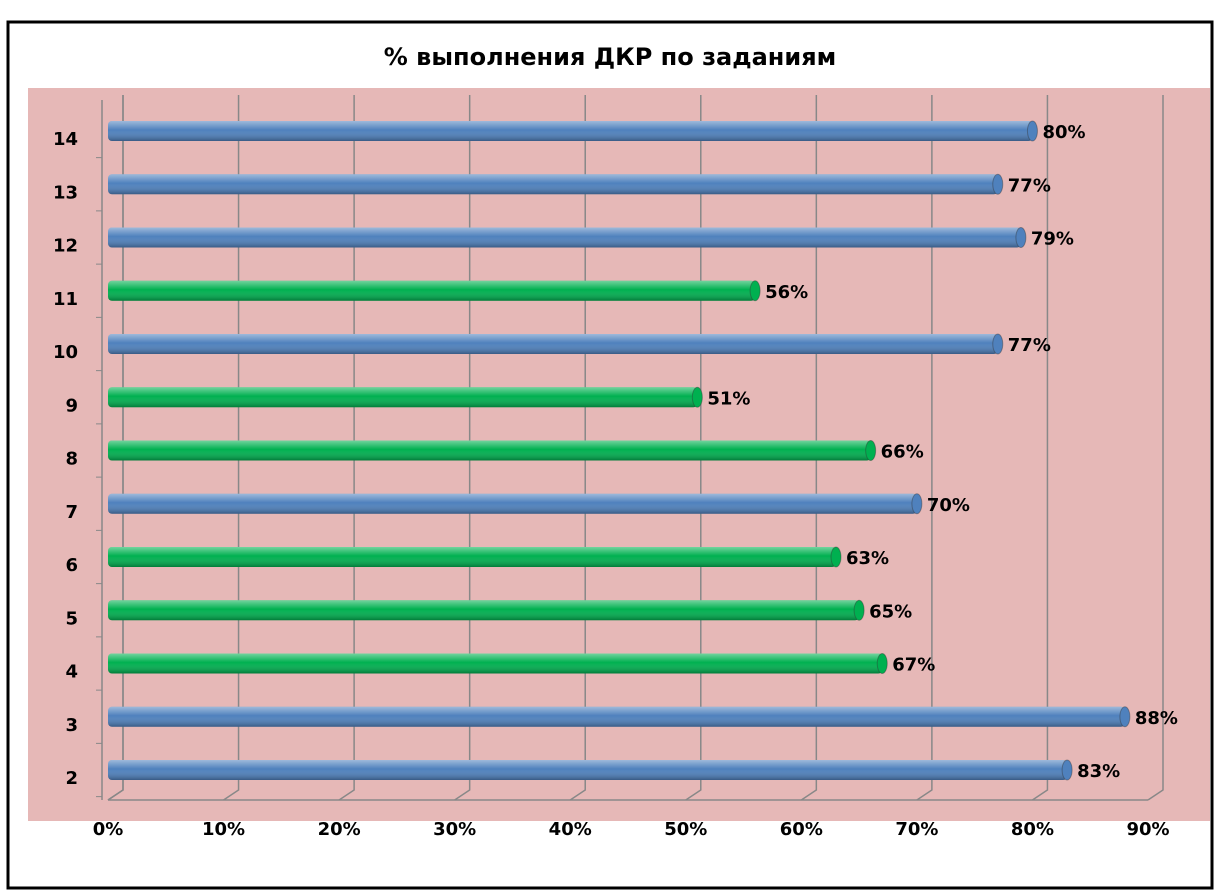  I want to click on x-tick-label: 10%, so click(223, 829).